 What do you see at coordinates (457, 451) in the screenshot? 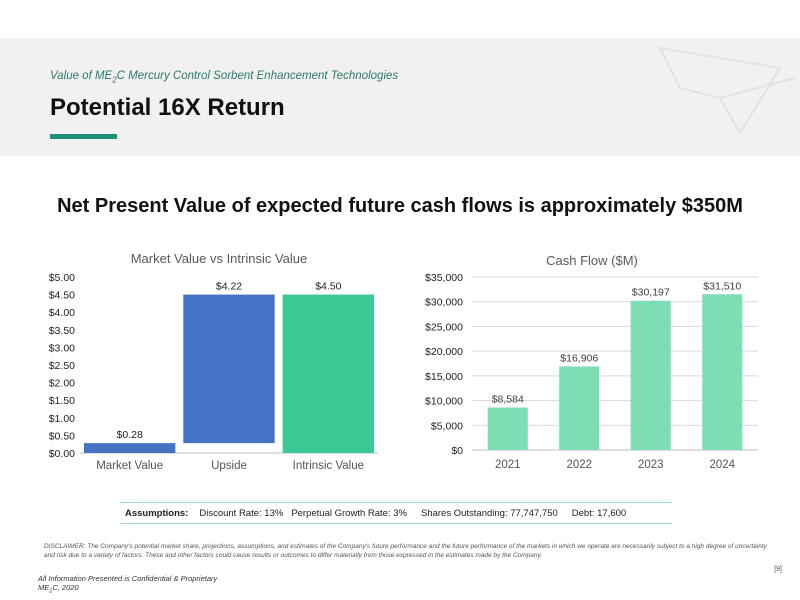
I see `y-tick-label: $0` at bounding box center [457, 451].